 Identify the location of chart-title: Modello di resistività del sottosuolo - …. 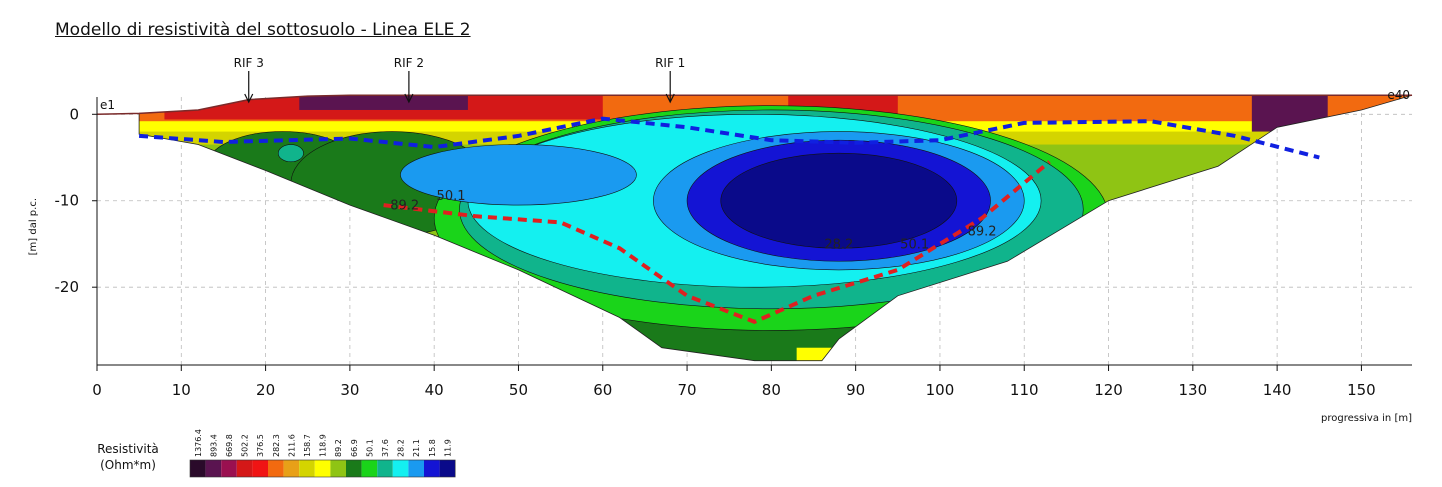
(263, 30).